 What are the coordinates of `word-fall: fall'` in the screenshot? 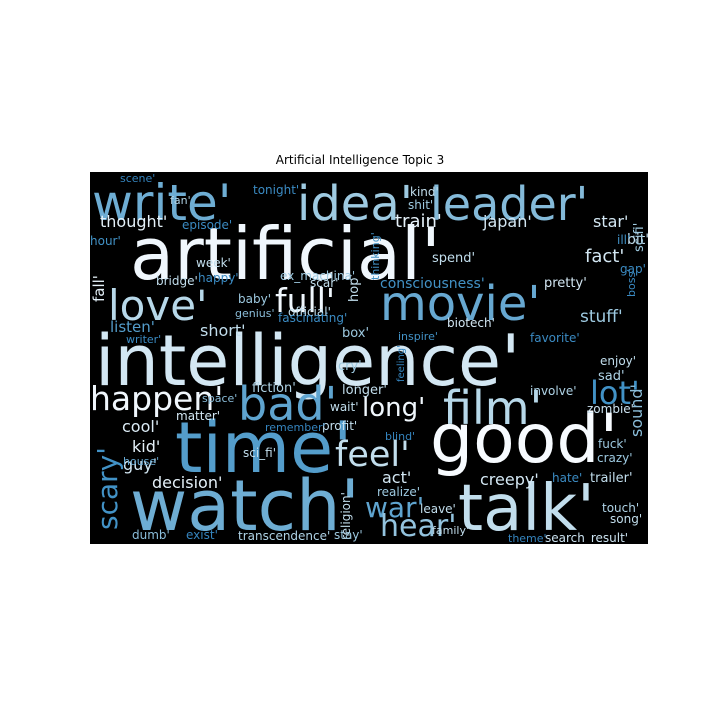 It's located at (99, 288).